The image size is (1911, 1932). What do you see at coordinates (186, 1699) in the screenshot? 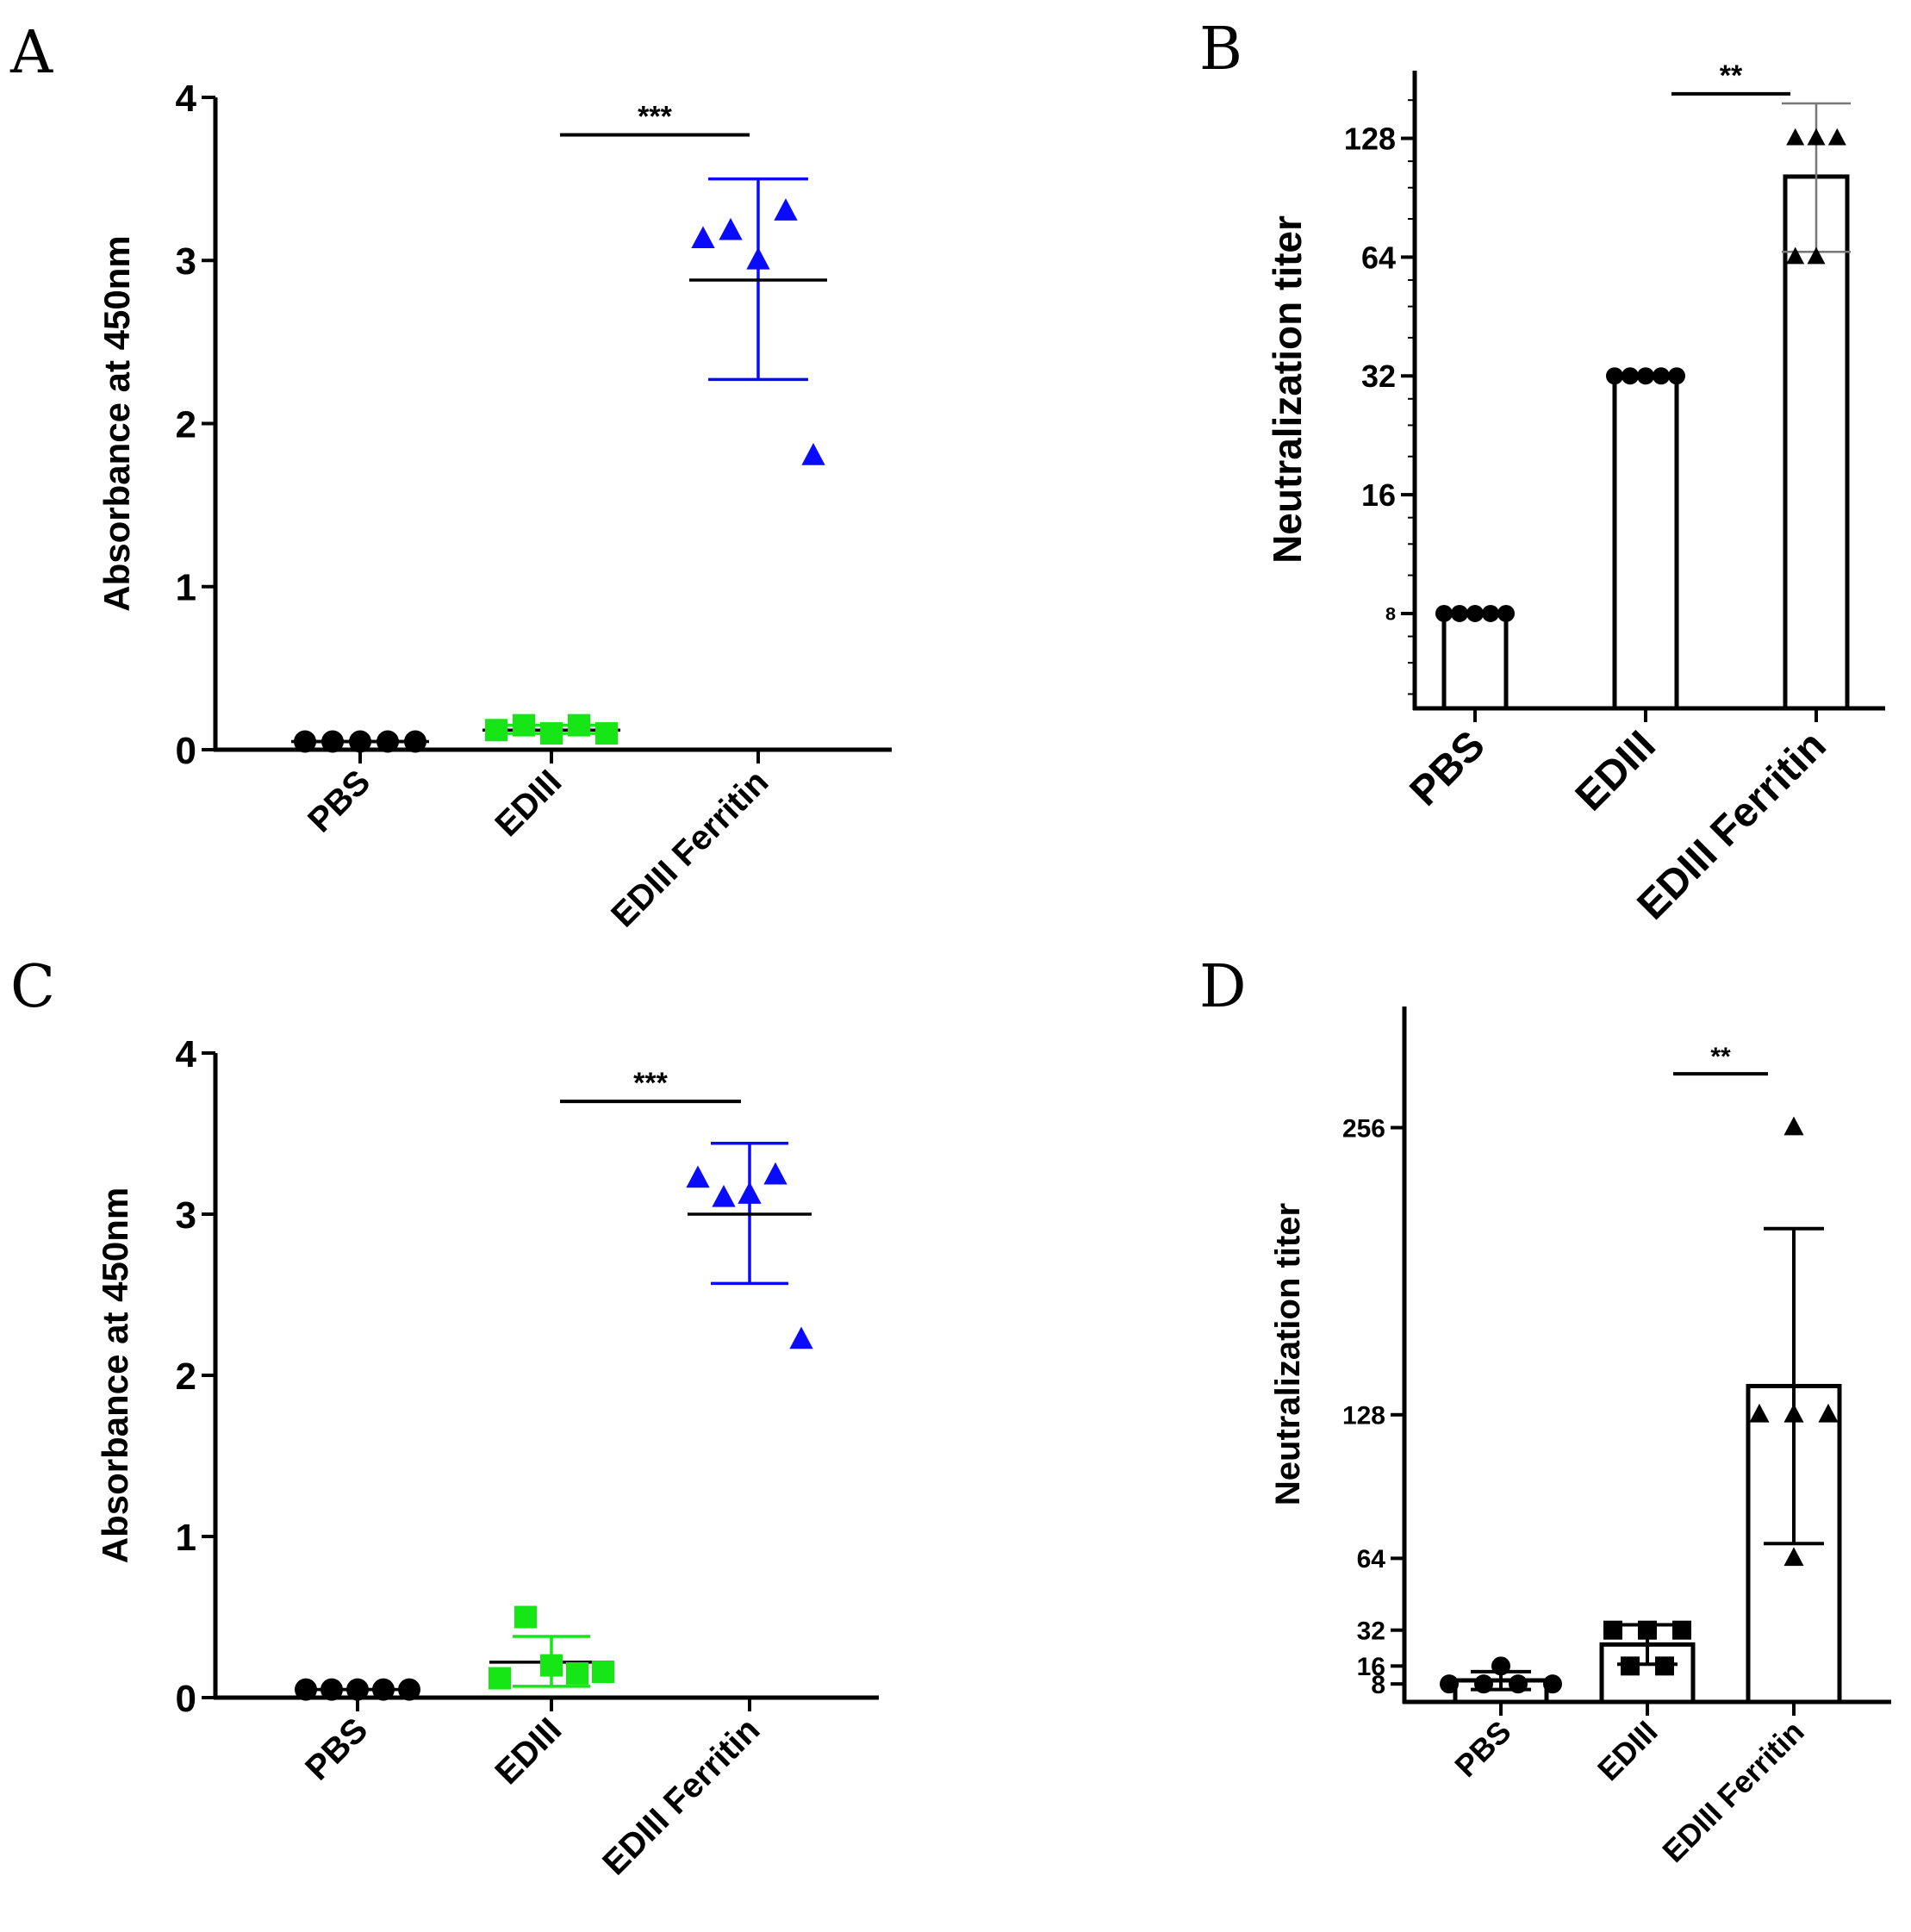
I see `panel-c-y-tick-label: 0` at bounding box center [186, 1699].